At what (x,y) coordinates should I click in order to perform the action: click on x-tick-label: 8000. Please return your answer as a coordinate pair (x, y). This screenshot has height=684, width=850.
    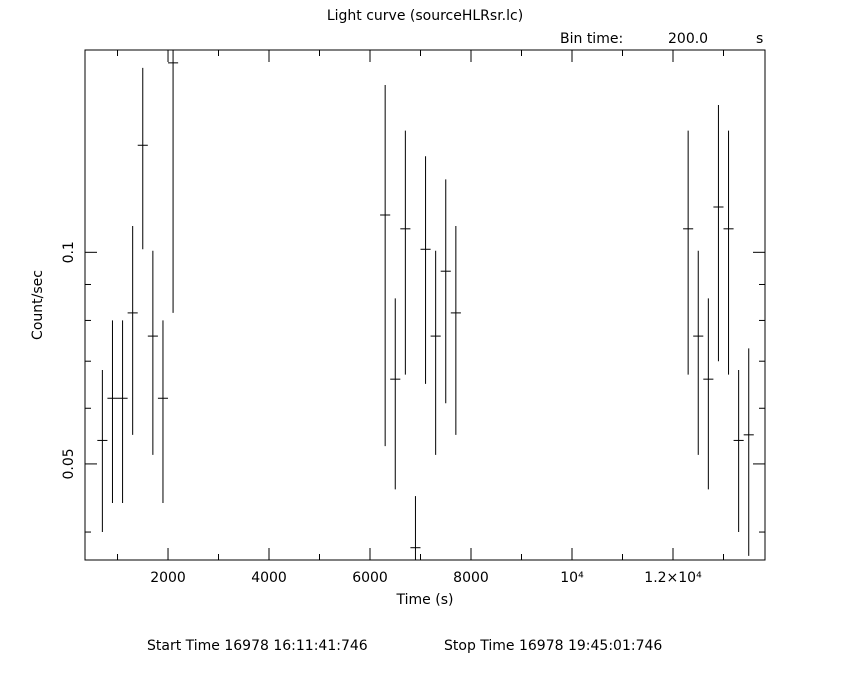
    Looking at the image, I should click on (471, 578).